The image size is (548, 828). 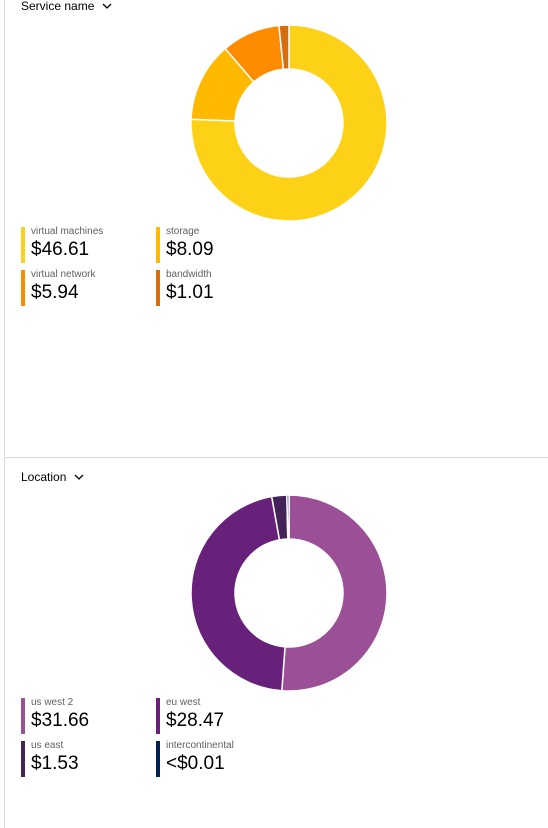 I want to click on legend-item-virtual-machines: virtual machines $46.61, so click(x=86, y=245).